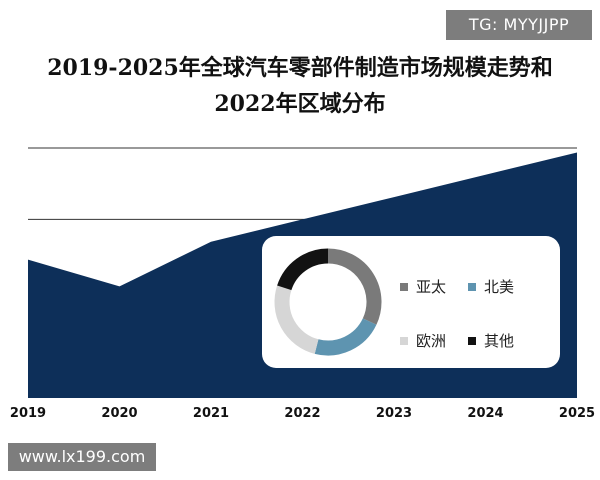 This screenshot has width=600, height=480. I want to click on x-tick-label-2020: 2020, so click(119, 413).